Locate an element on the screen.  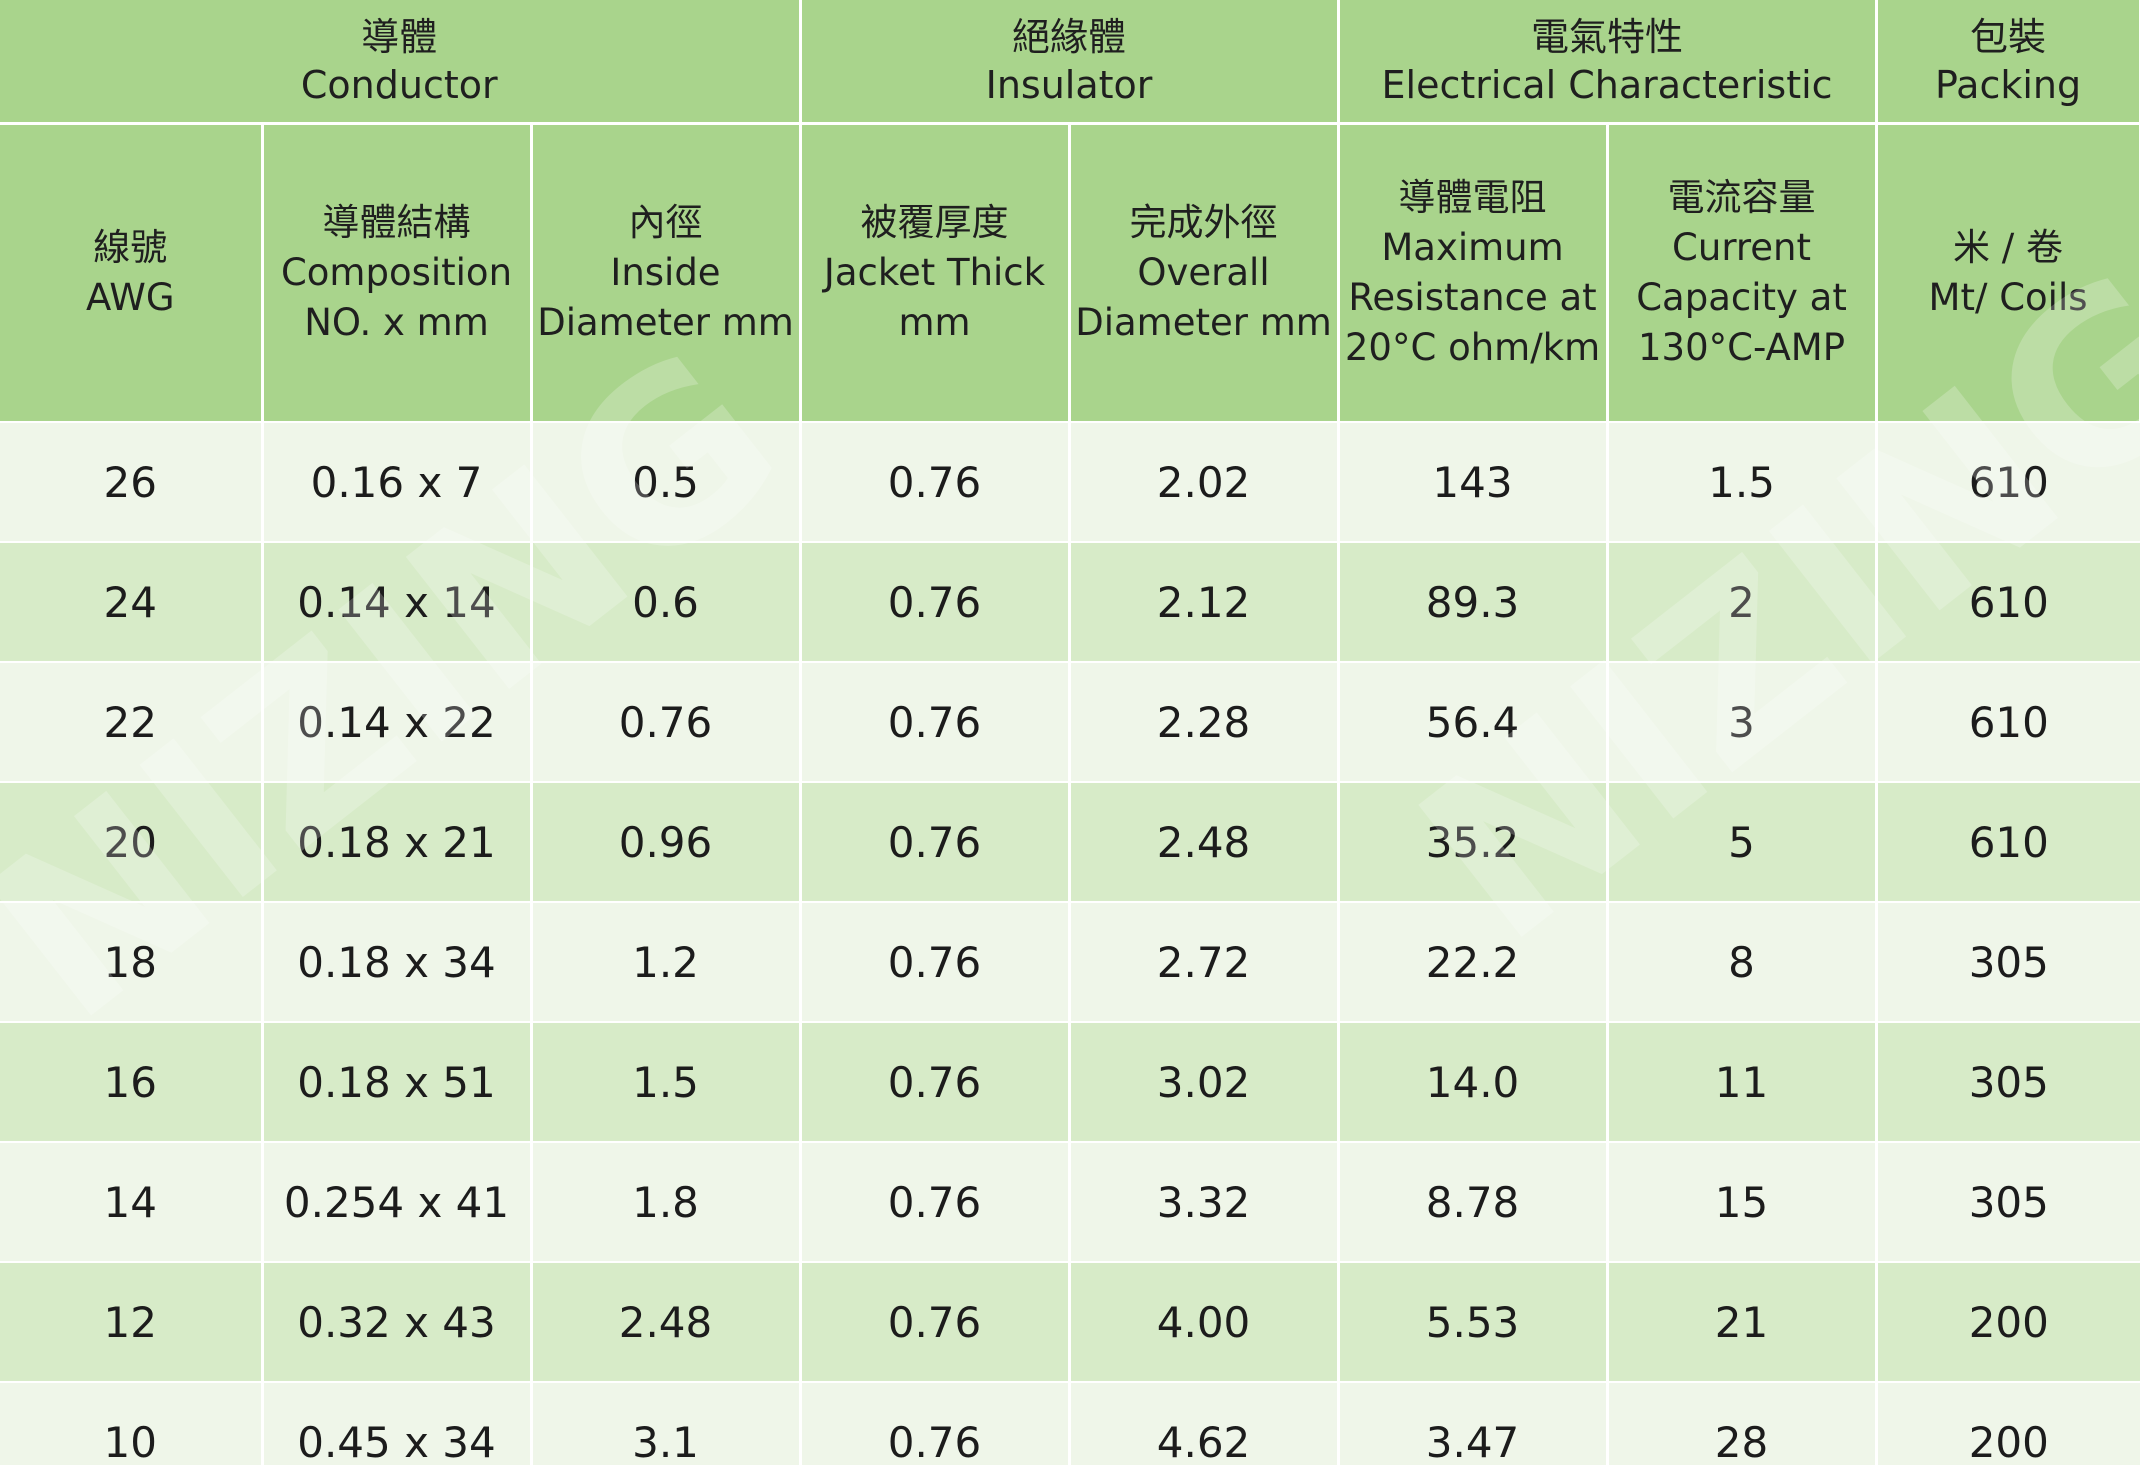
cell-resistance: 89.3 is located at coordinates (1473, 601).